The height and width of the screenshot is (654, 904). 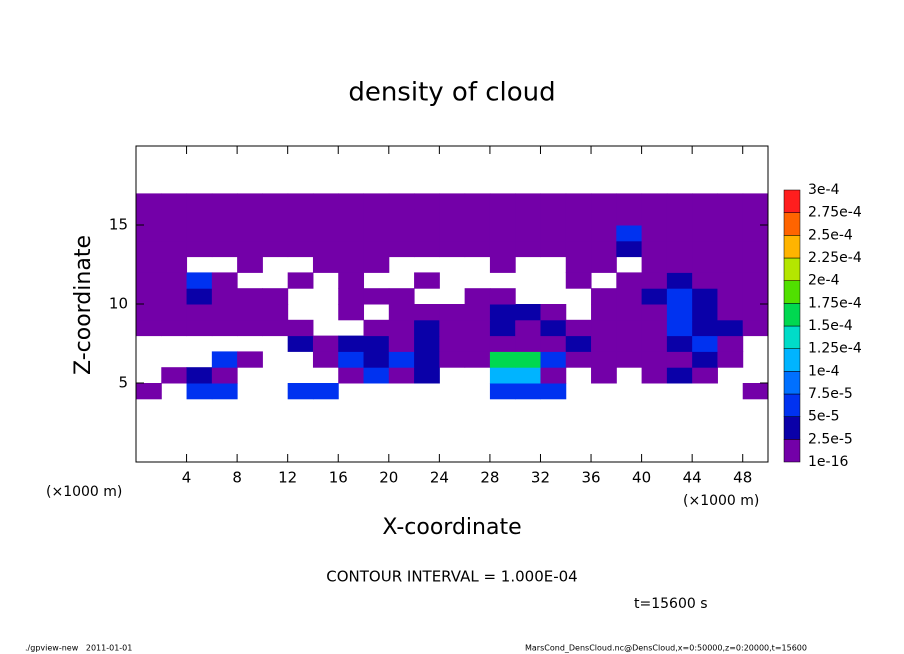 What do you see at coordinates (388, 478) in the screenshot?
I see `x-tick-label: 20` at bounding box center [388, 478].